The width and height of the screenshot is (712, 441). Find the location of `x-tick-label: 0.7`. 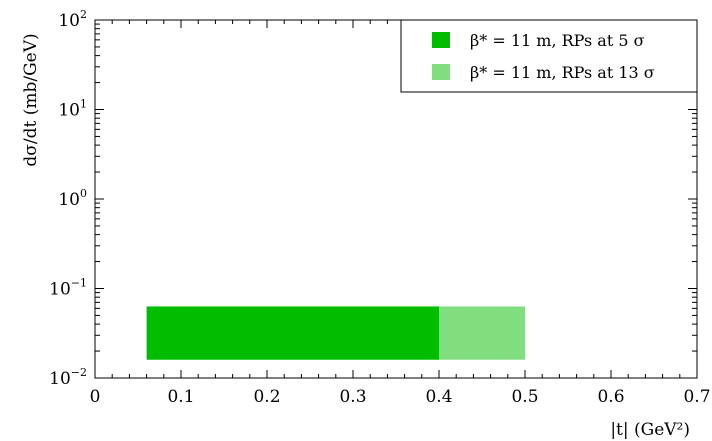

x-tick-label: 0.7 is located at coordinates (696, 397).